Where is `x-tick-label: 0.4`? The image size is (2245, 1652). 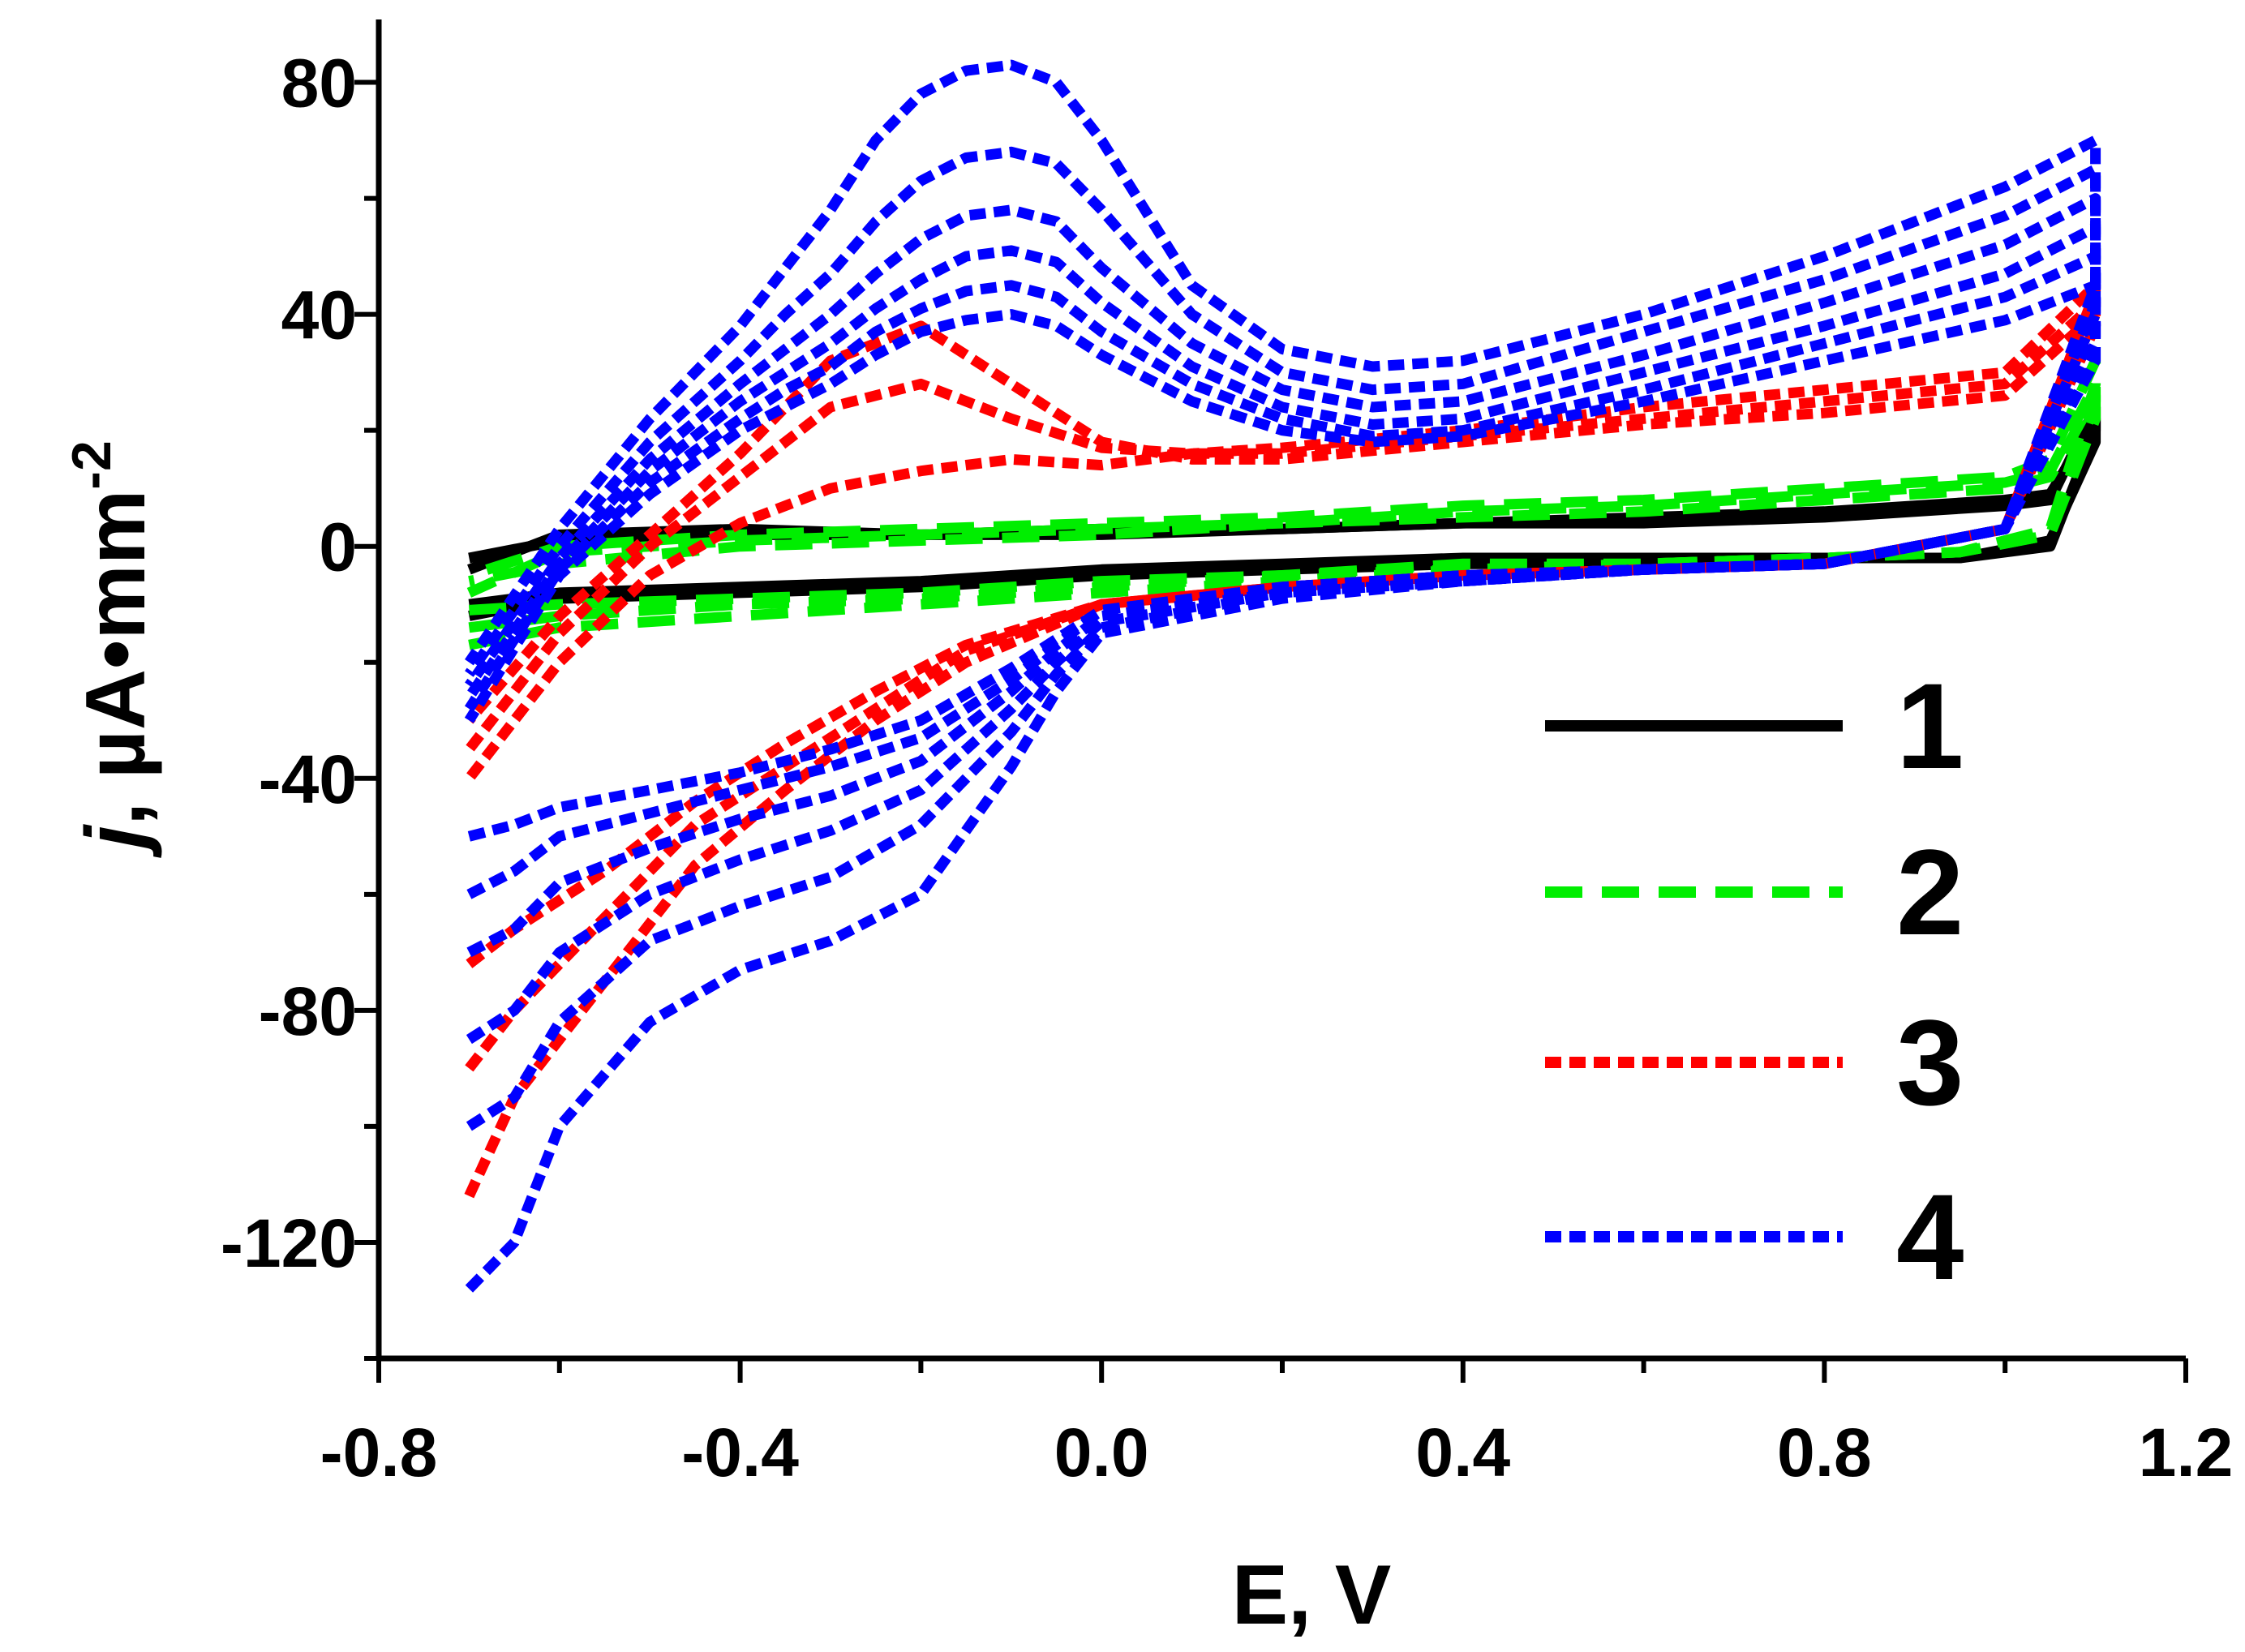 x-tick-label: 0.4 is located at coordinates (1463, 1452).